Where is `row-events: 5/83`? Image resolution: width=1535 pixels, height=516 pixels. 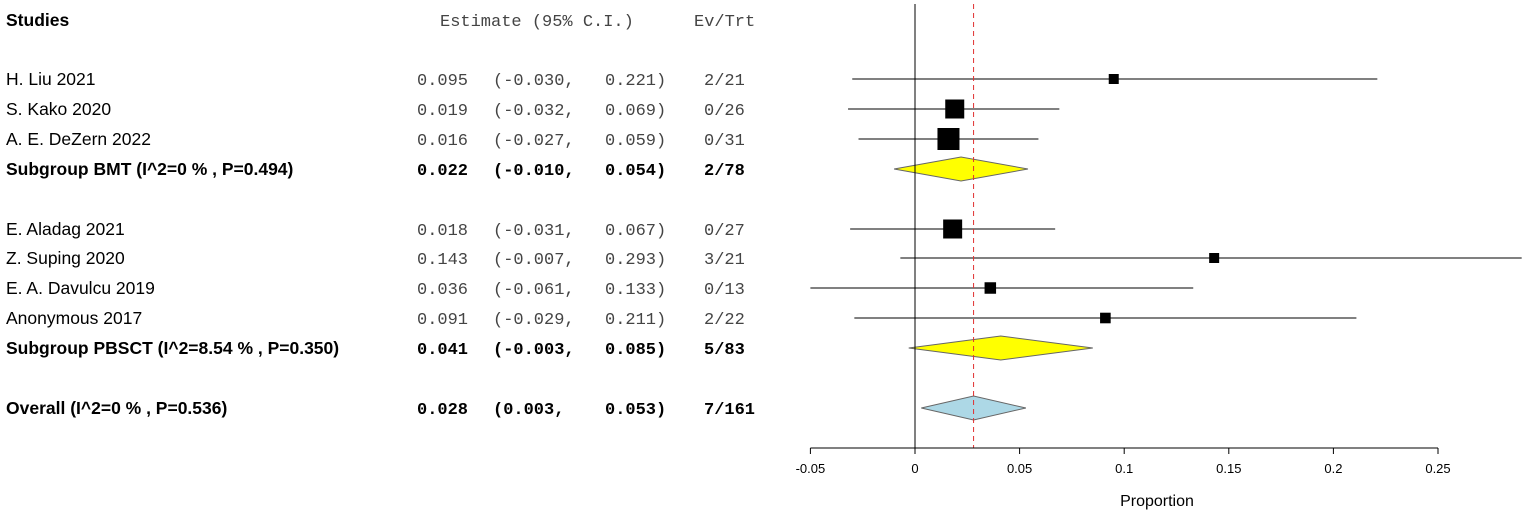
row-events: 5/83 is located at coordinates (724, 350).